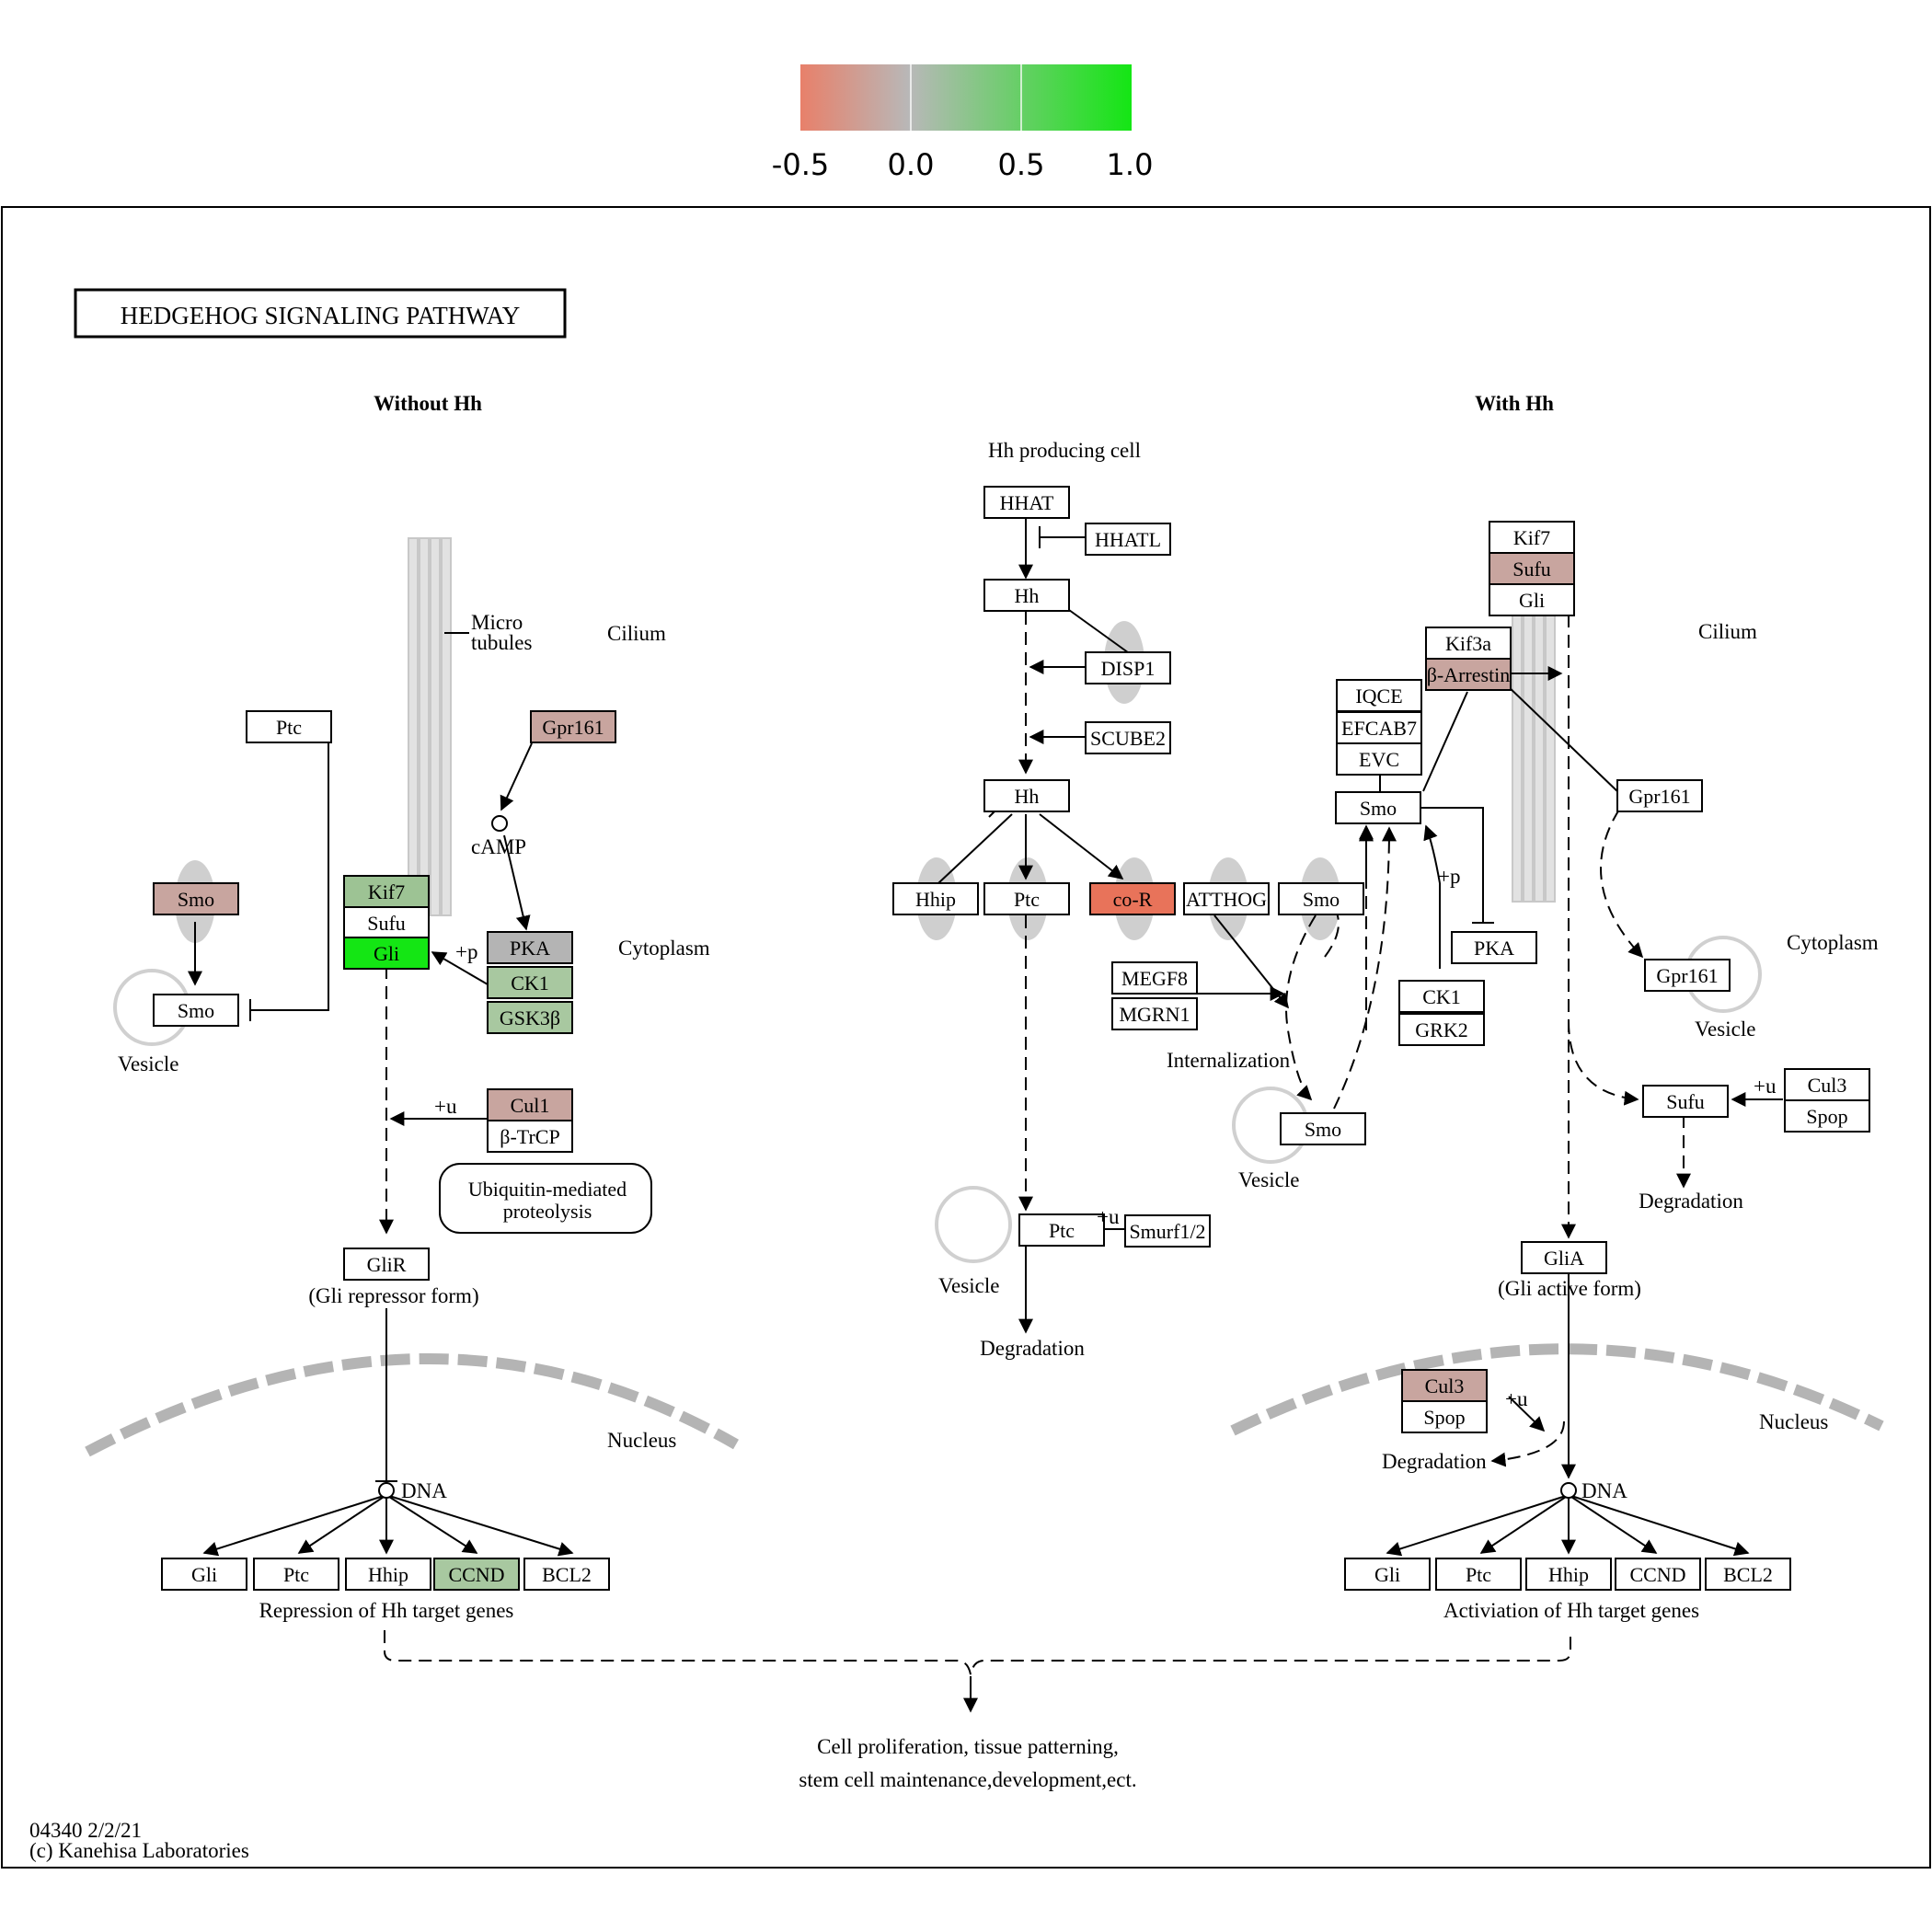  I want to click on gene-node-right-gpr161: Gpr161, so click(1659, 795).